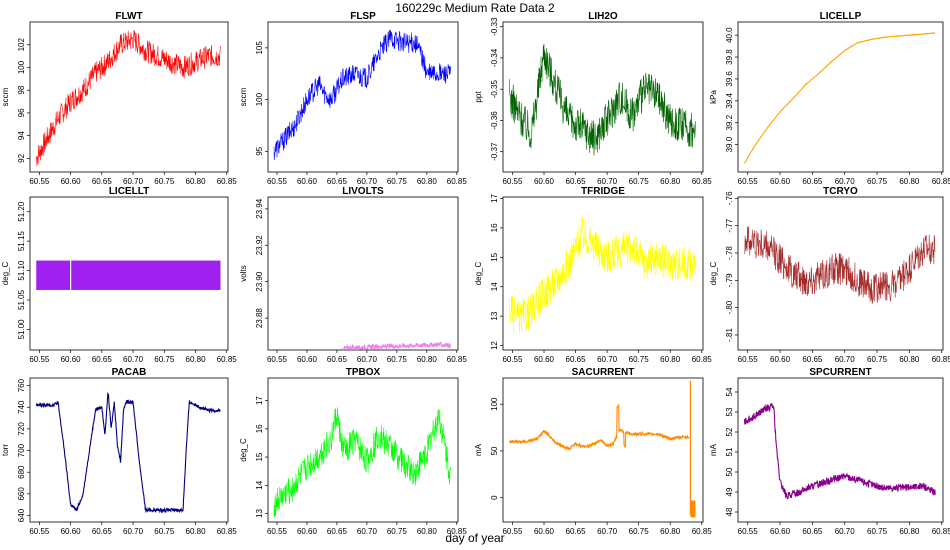 The width and height of the screenshot is (950, 550). I want to click on y-tick-label: 96, so click(21, 112).